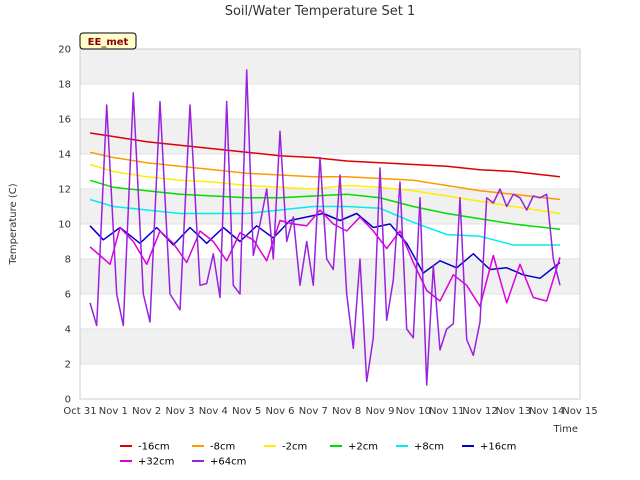 This screenshot has width=640, height=480. I want to click on y-tick-labels: 0 2 4 6 8 10 12 14 16 18 20, so click(64, 225).